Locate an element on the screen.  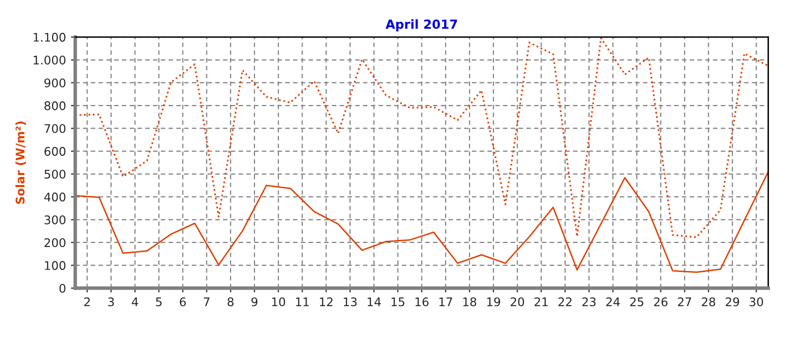
x-tick-label: 15 is located at coordinates (398, 302).